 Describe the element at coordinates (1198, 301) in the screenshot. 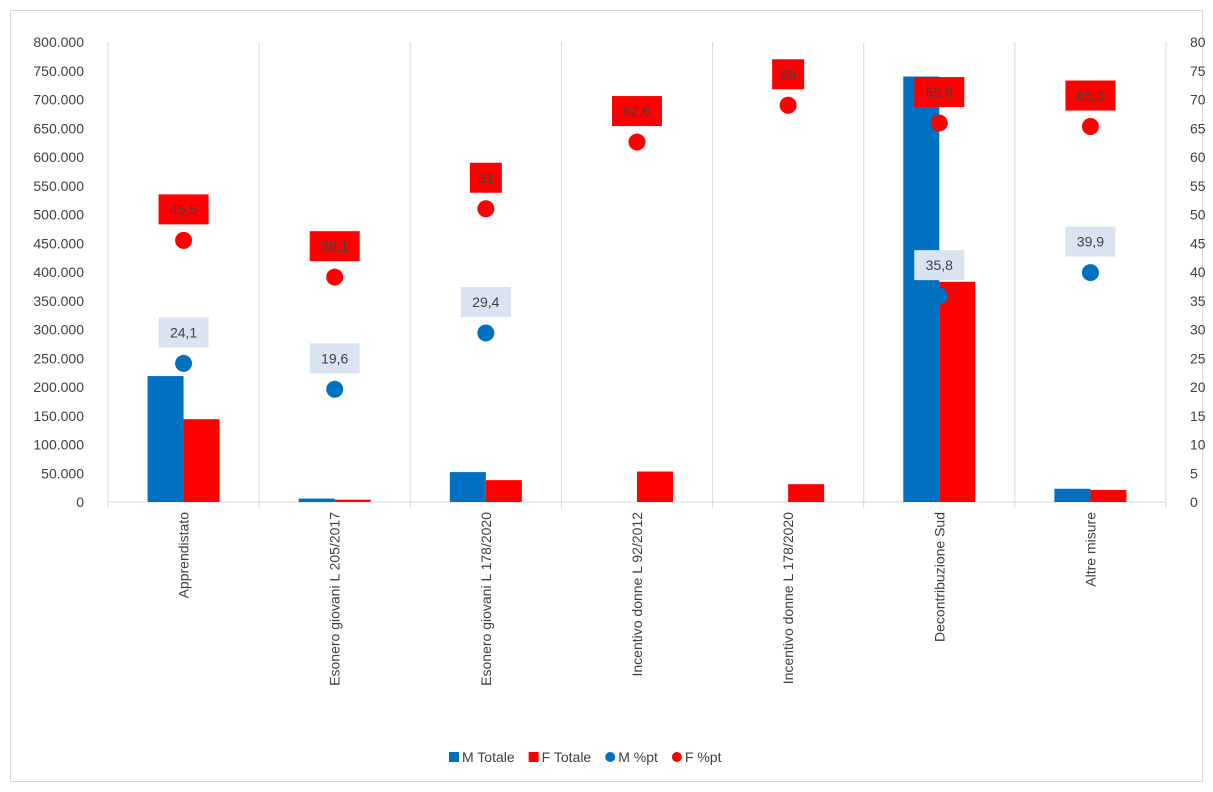

I see `right-axis-tick-label: 35` at that location.